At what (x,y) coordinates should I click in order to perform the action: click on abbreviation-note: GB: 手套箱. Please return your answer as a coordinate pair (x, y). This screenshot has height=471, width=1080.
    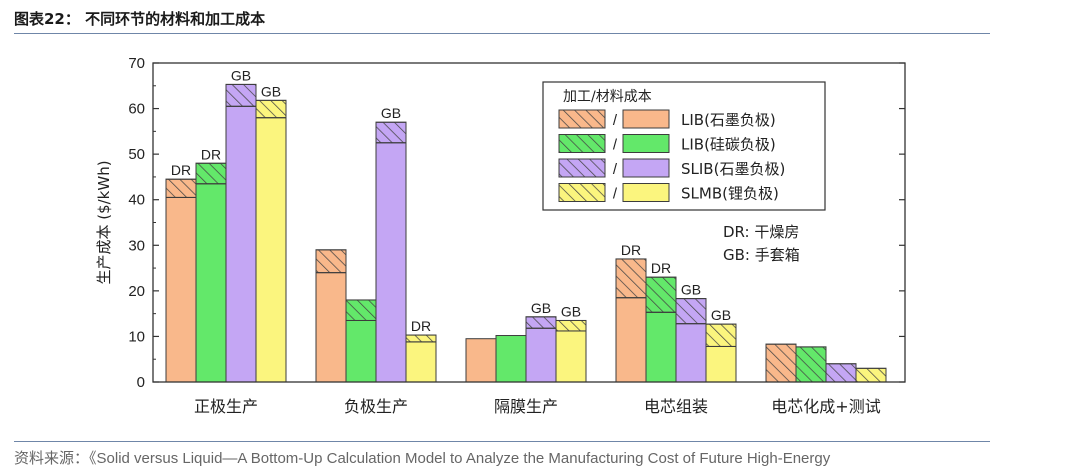
    Looking at the image, I should click on (761, 255).